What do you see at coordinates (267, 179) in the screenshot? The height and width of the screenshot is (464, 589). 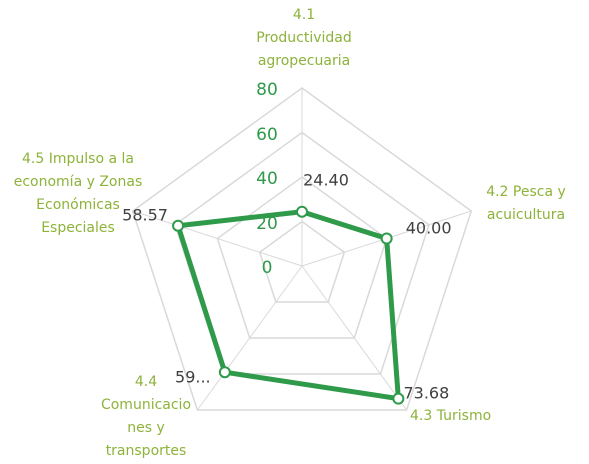 I see `tick-label: 40` at bounding box center [267, 179].